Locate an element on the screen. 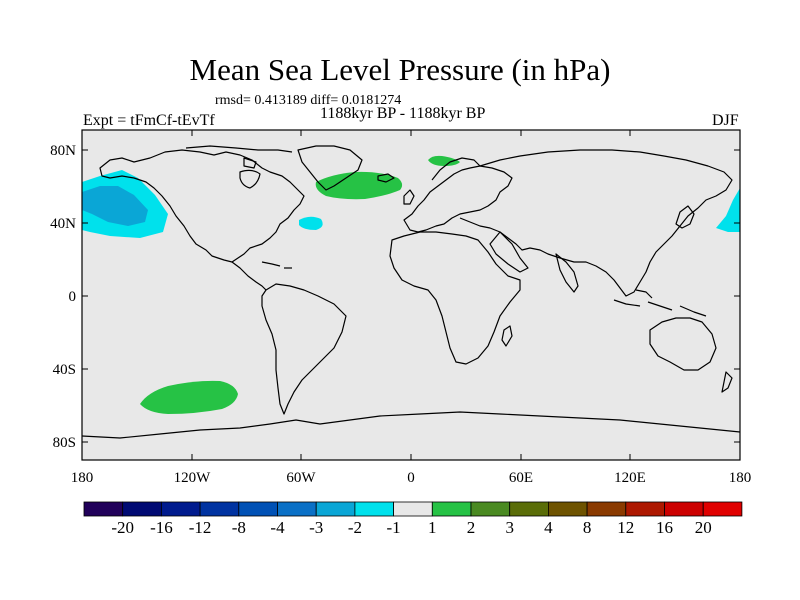 This screenshot has height=600, width=800. coastline-greenland is located at coordinates (330, 168).